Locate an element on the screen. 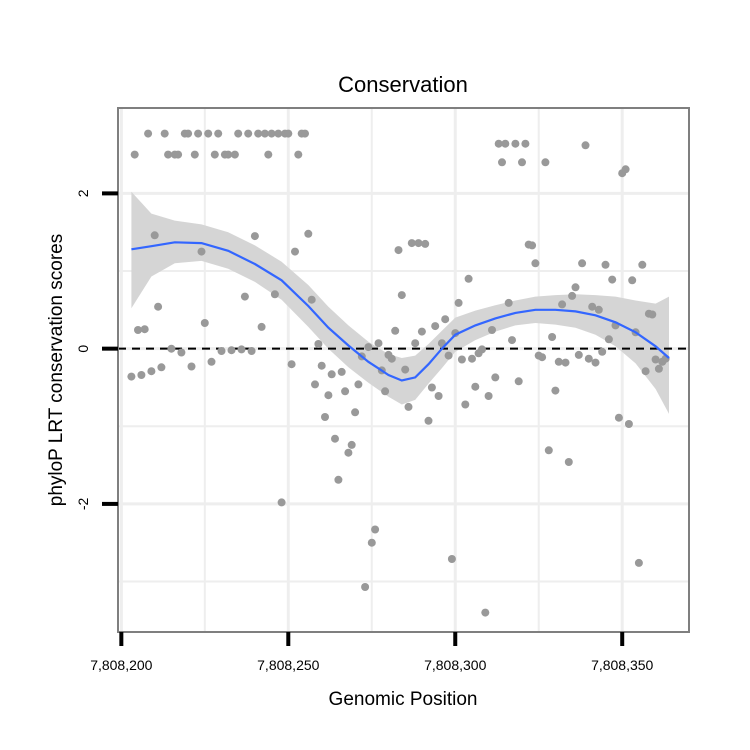 The height and width of the screenshot is (750, 750). y-axis-title: phyloP LRT conservation scores is located at coordinates (56, 370).